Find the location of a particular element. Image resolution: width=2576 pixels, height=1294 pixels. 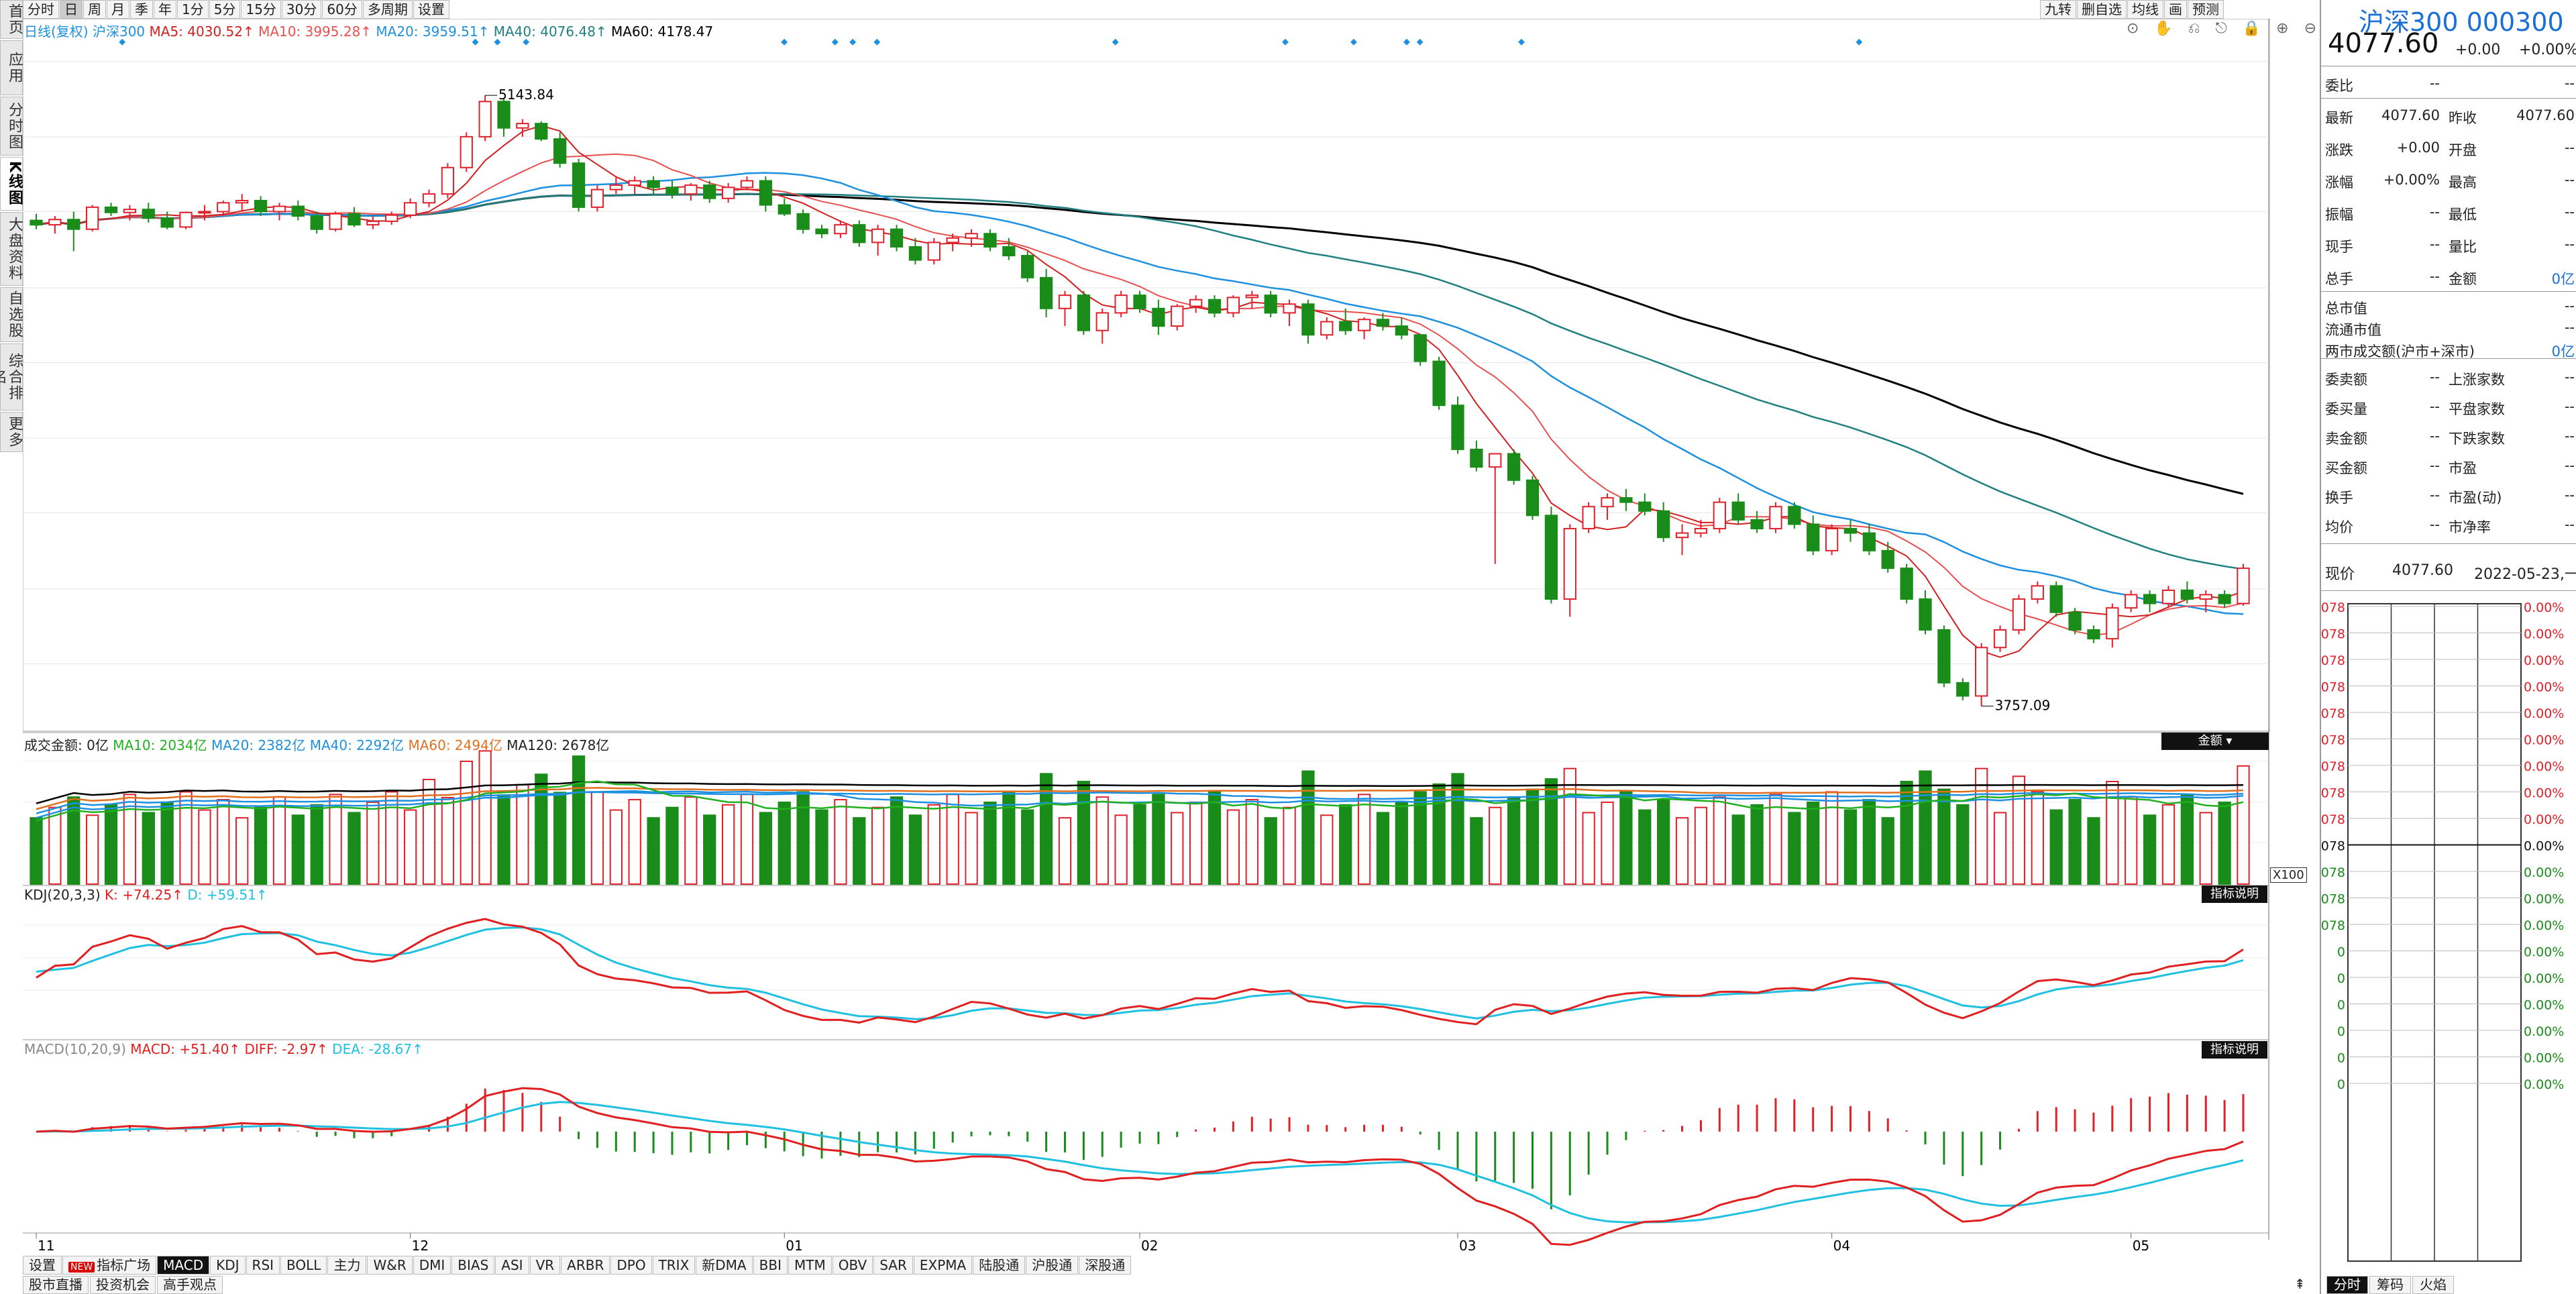

quote-bottom-tab-0: 分时 is located at coordinates (2347, 1285).